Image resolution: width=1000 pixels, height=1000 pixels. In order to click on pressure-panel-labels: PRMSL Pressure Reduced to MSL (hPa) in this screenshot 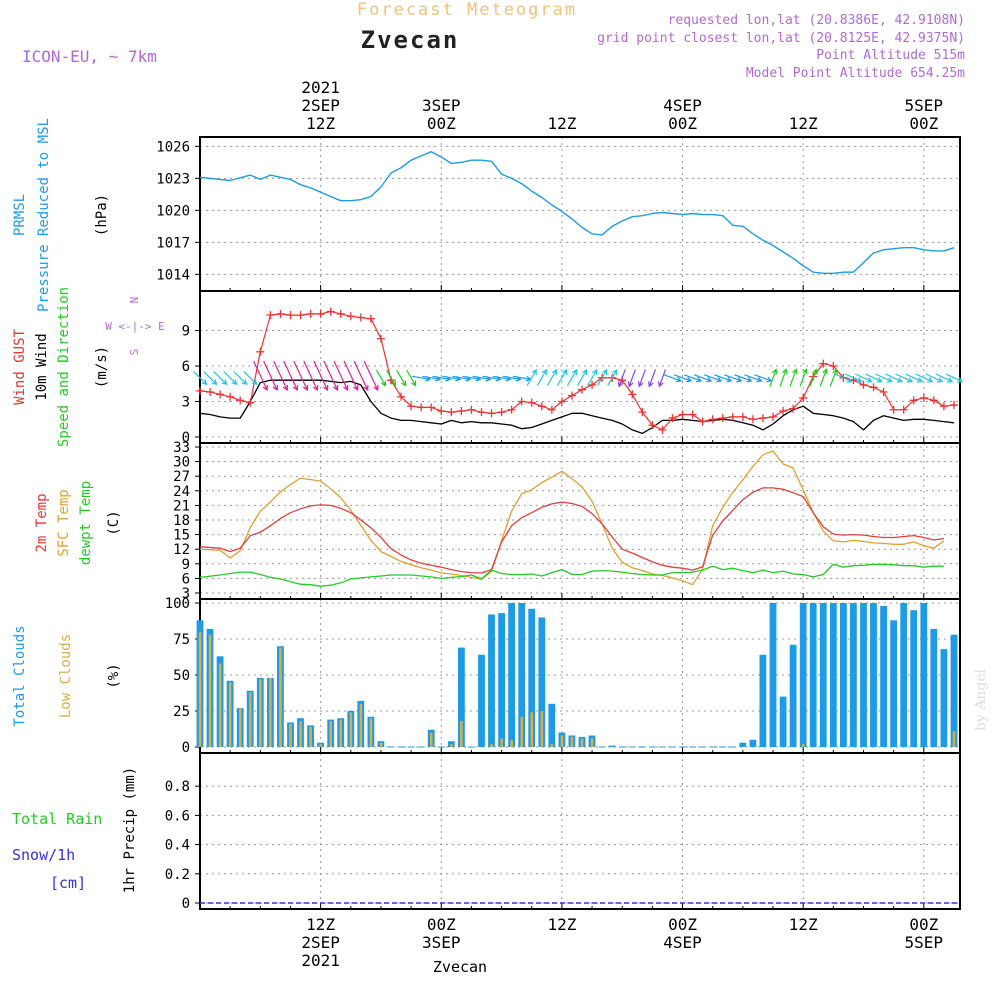, I will do `click(61, 215)`.